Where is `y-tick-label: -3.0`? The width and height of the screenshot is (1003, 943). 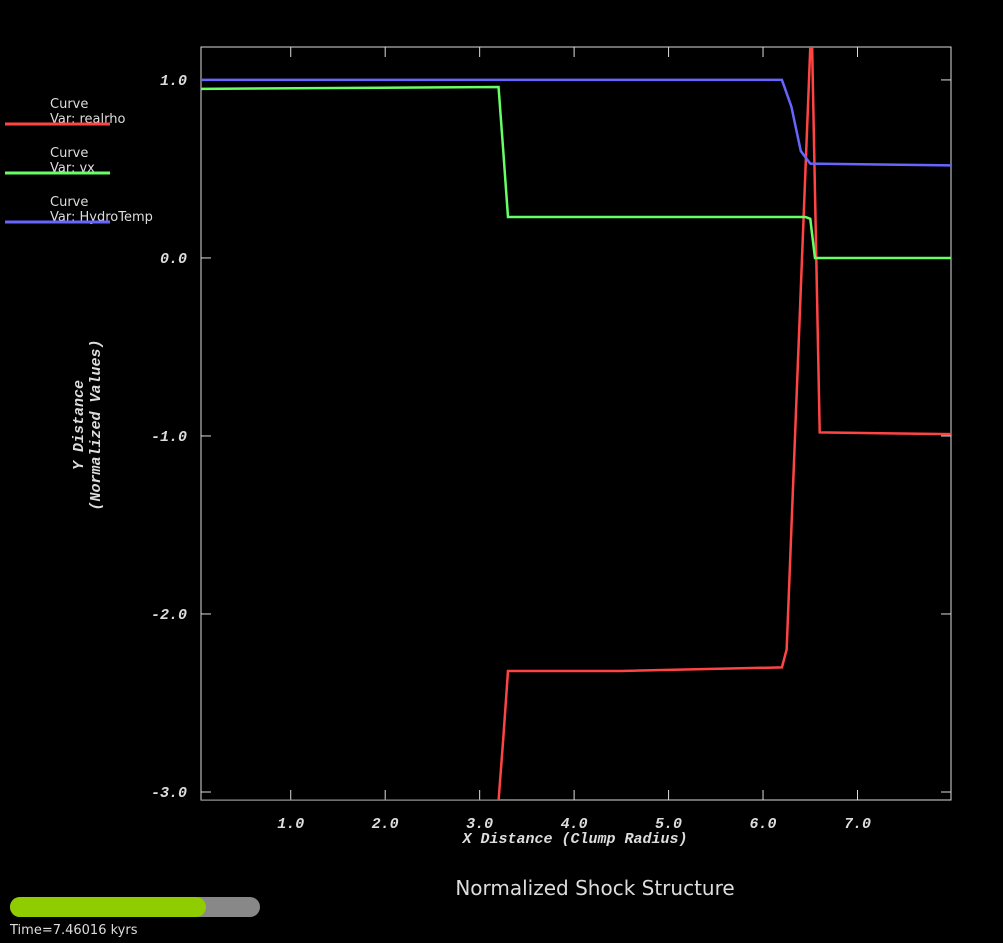 y-tick-label: -3.0 is located at coordinates (169, 793).